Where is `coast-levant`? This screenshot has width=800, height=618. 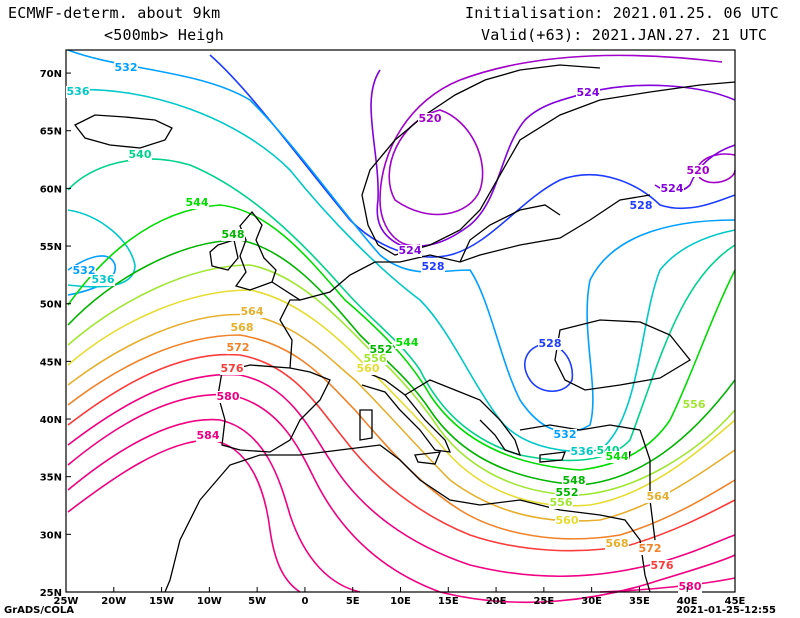
coast-levant is located at coordinates (647, 485).